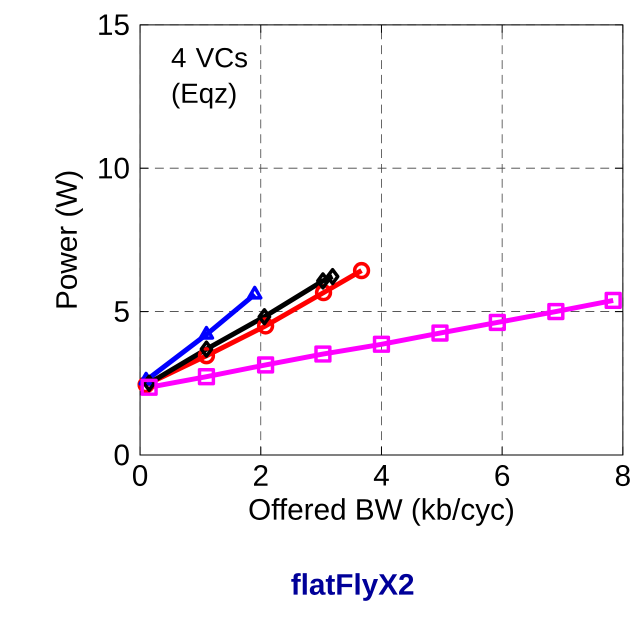  I want to click on y-axis-title: Power (W), so click(69, 240).